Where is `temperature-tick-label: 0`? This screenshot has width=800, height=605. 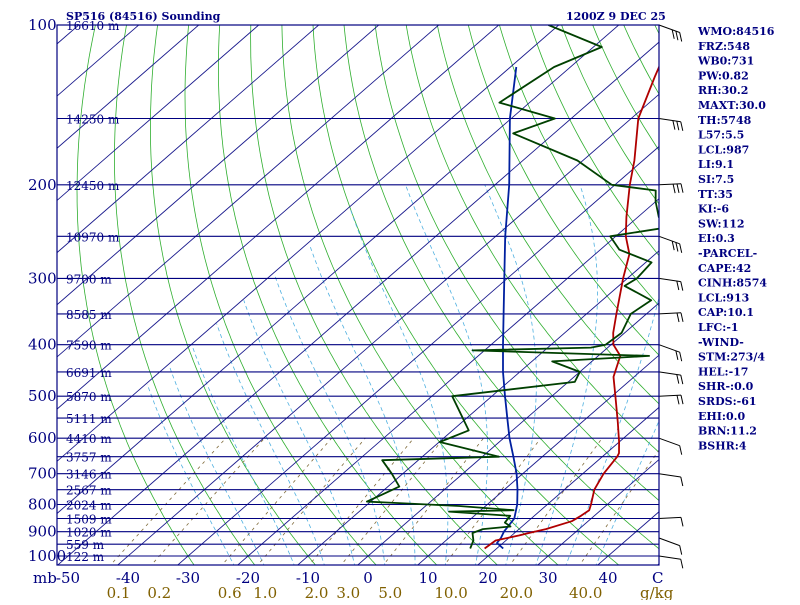
temperature-tick-label: 0 is located at coordinates (368, 578).